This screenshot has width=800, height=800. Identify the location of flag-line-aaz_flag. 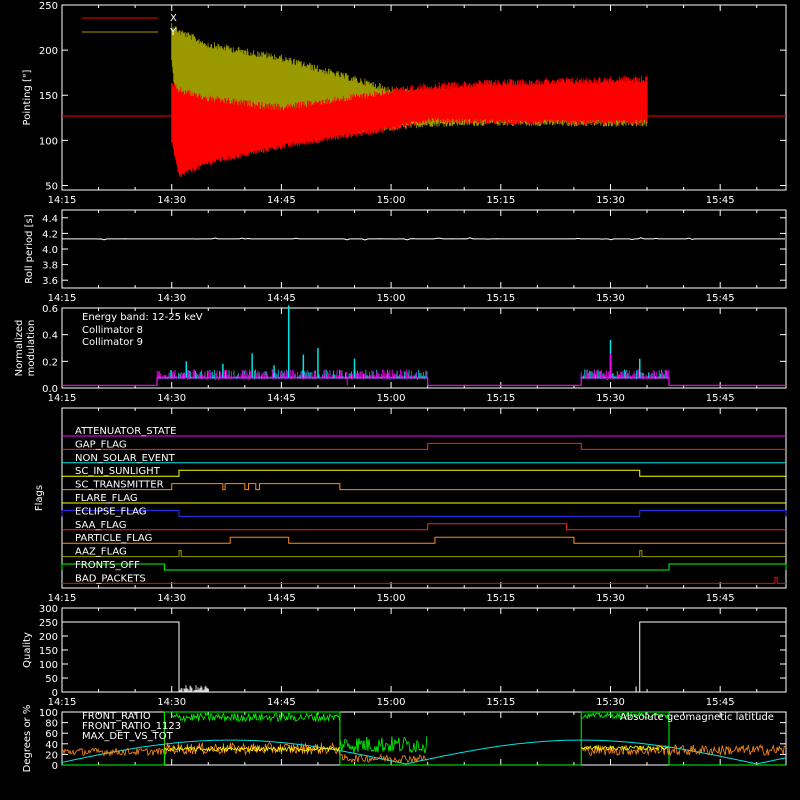
(424, 554).